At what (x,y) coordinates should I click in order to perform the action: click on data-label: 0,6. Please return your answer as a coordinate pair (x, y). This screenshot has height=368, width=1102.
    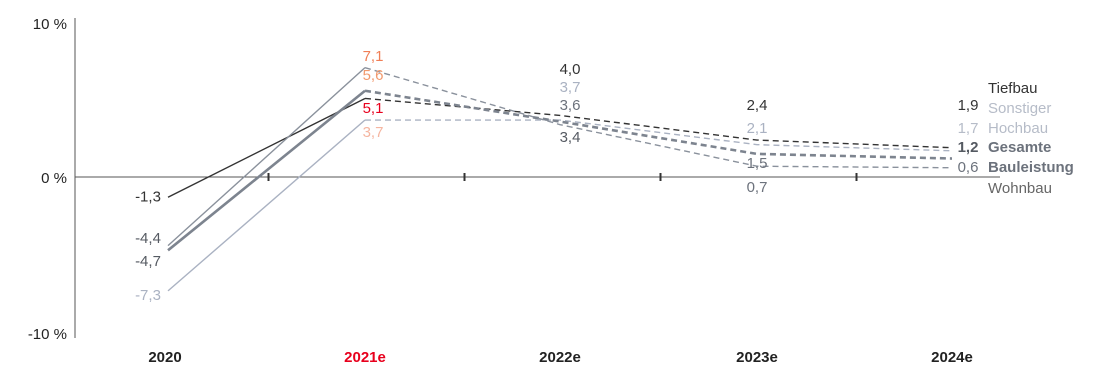
    Looking at the image, I should click on (968, 167).